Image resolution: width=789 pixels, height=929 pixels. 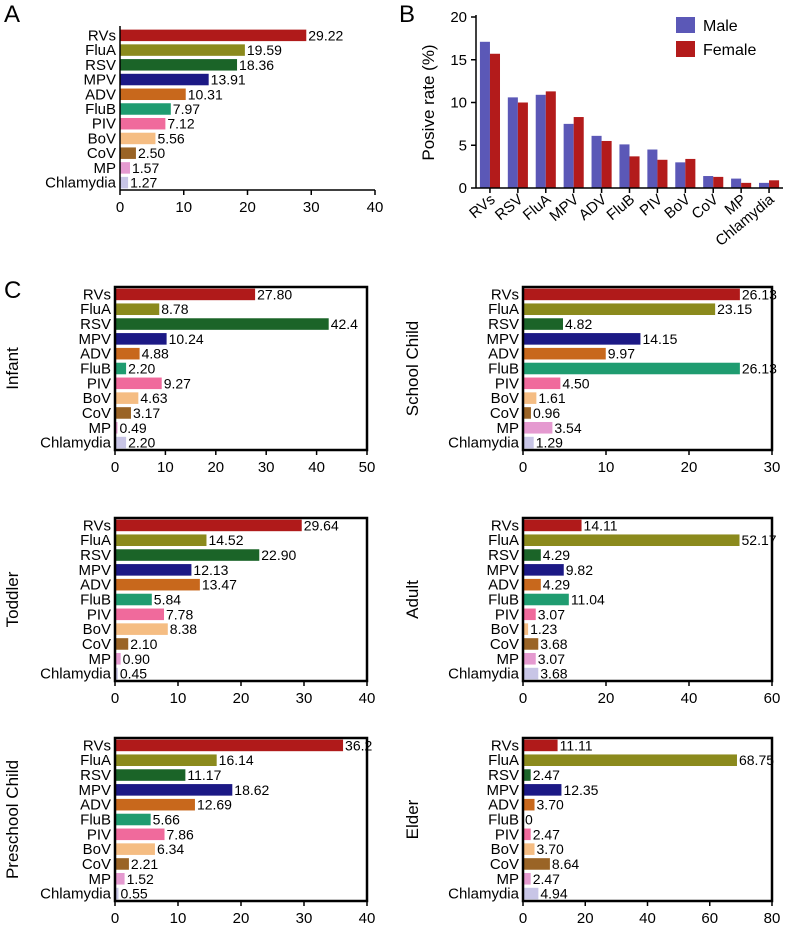 I want to click on value-label-bov: 4.63, so click(x=153, y=398).